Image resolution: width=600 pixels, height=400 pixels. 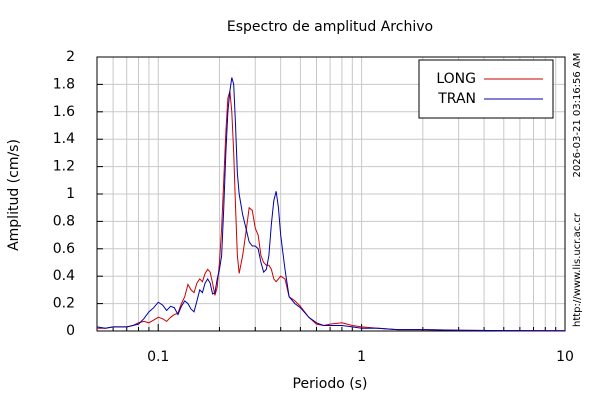 What do you see at coordinates (361, 357) in the screenshot?
I see `x-tick-label: 1` at bounding box center [361, 357].